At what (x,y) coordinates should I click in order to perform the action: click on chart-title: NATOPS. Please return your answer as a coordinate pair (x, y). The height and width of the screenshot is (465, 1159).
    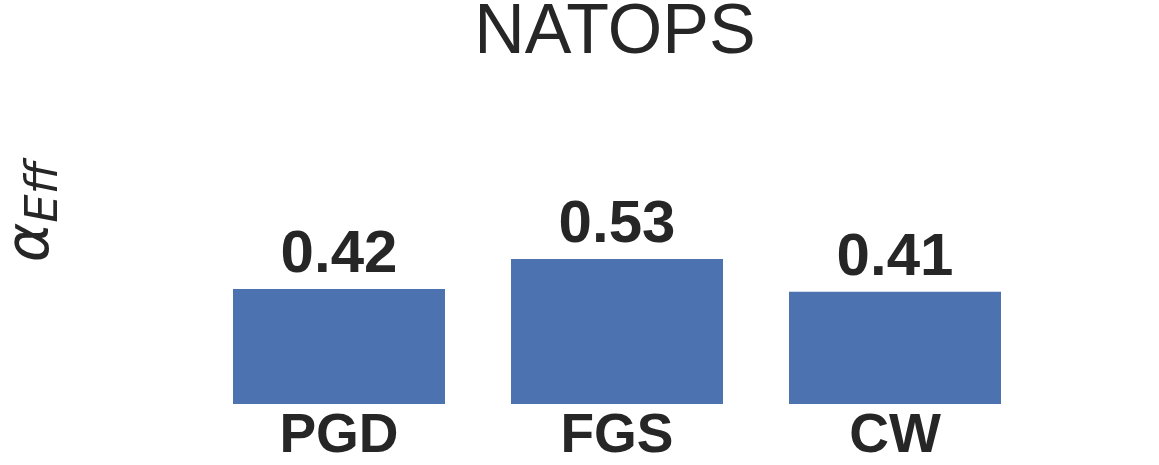
    Looking at the image, I should click on (615, 34).